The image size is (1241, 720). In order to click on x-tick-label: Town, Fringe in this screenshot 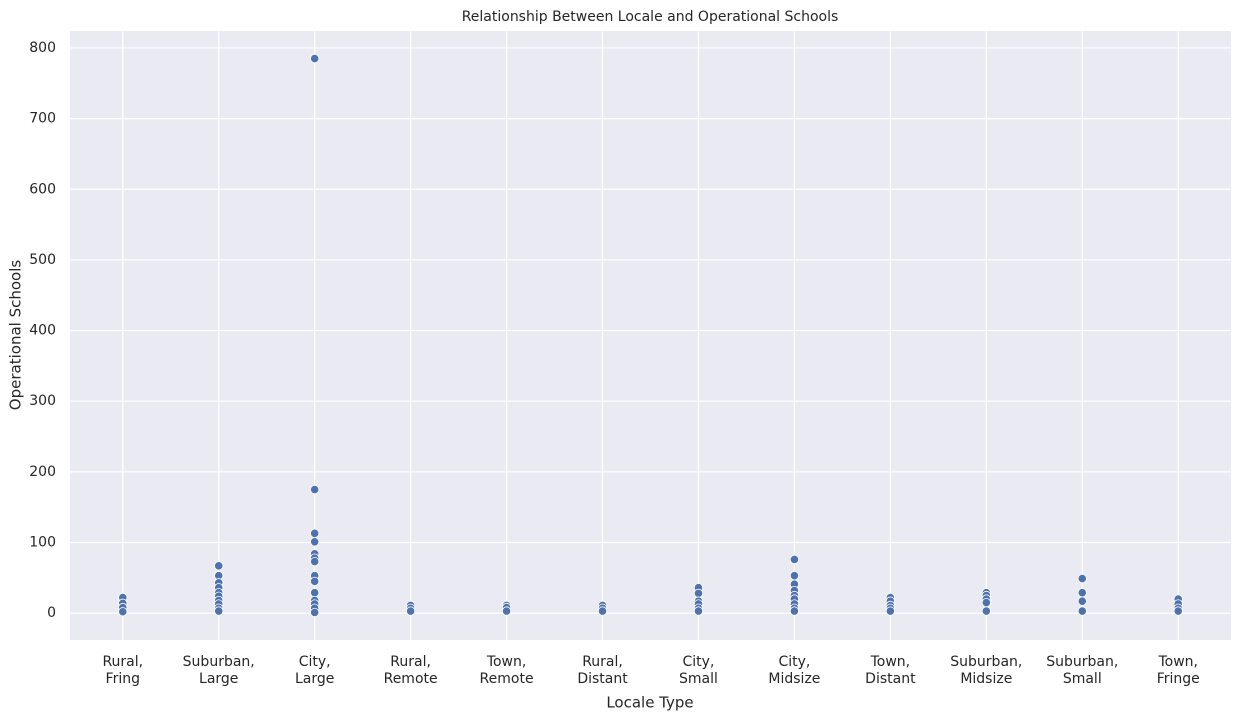, I will do `click(1178, 670)`.